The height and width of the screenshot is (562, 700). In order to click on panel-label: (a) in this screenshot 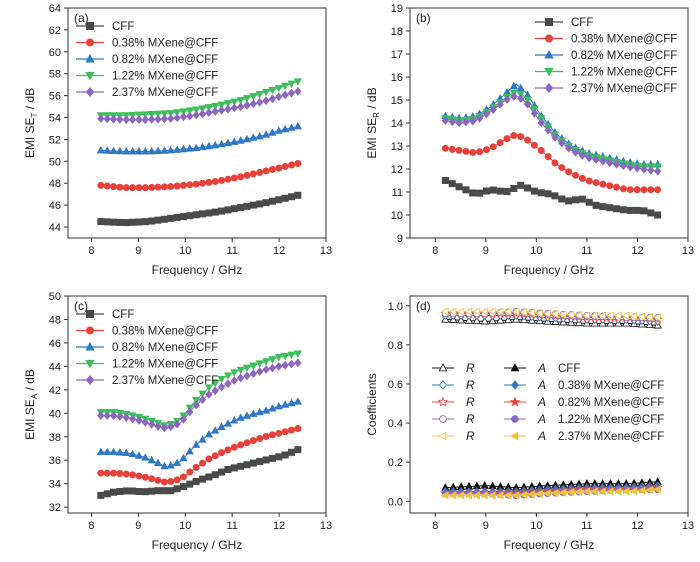, I will do `click(81, 18)`.